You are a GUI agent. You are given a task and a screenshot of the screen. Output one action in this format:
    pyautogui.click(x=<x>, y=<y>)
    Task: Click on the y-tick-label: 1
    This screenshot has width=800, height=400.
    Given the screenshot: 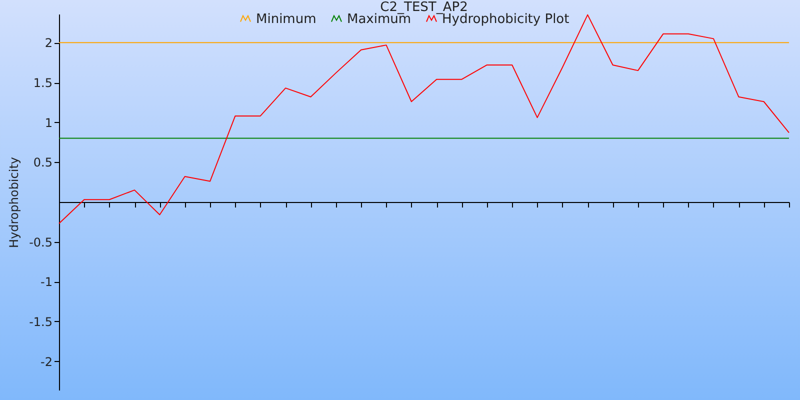 What is the action you would take?
    pyautogui.click(x=48, y=123)
    